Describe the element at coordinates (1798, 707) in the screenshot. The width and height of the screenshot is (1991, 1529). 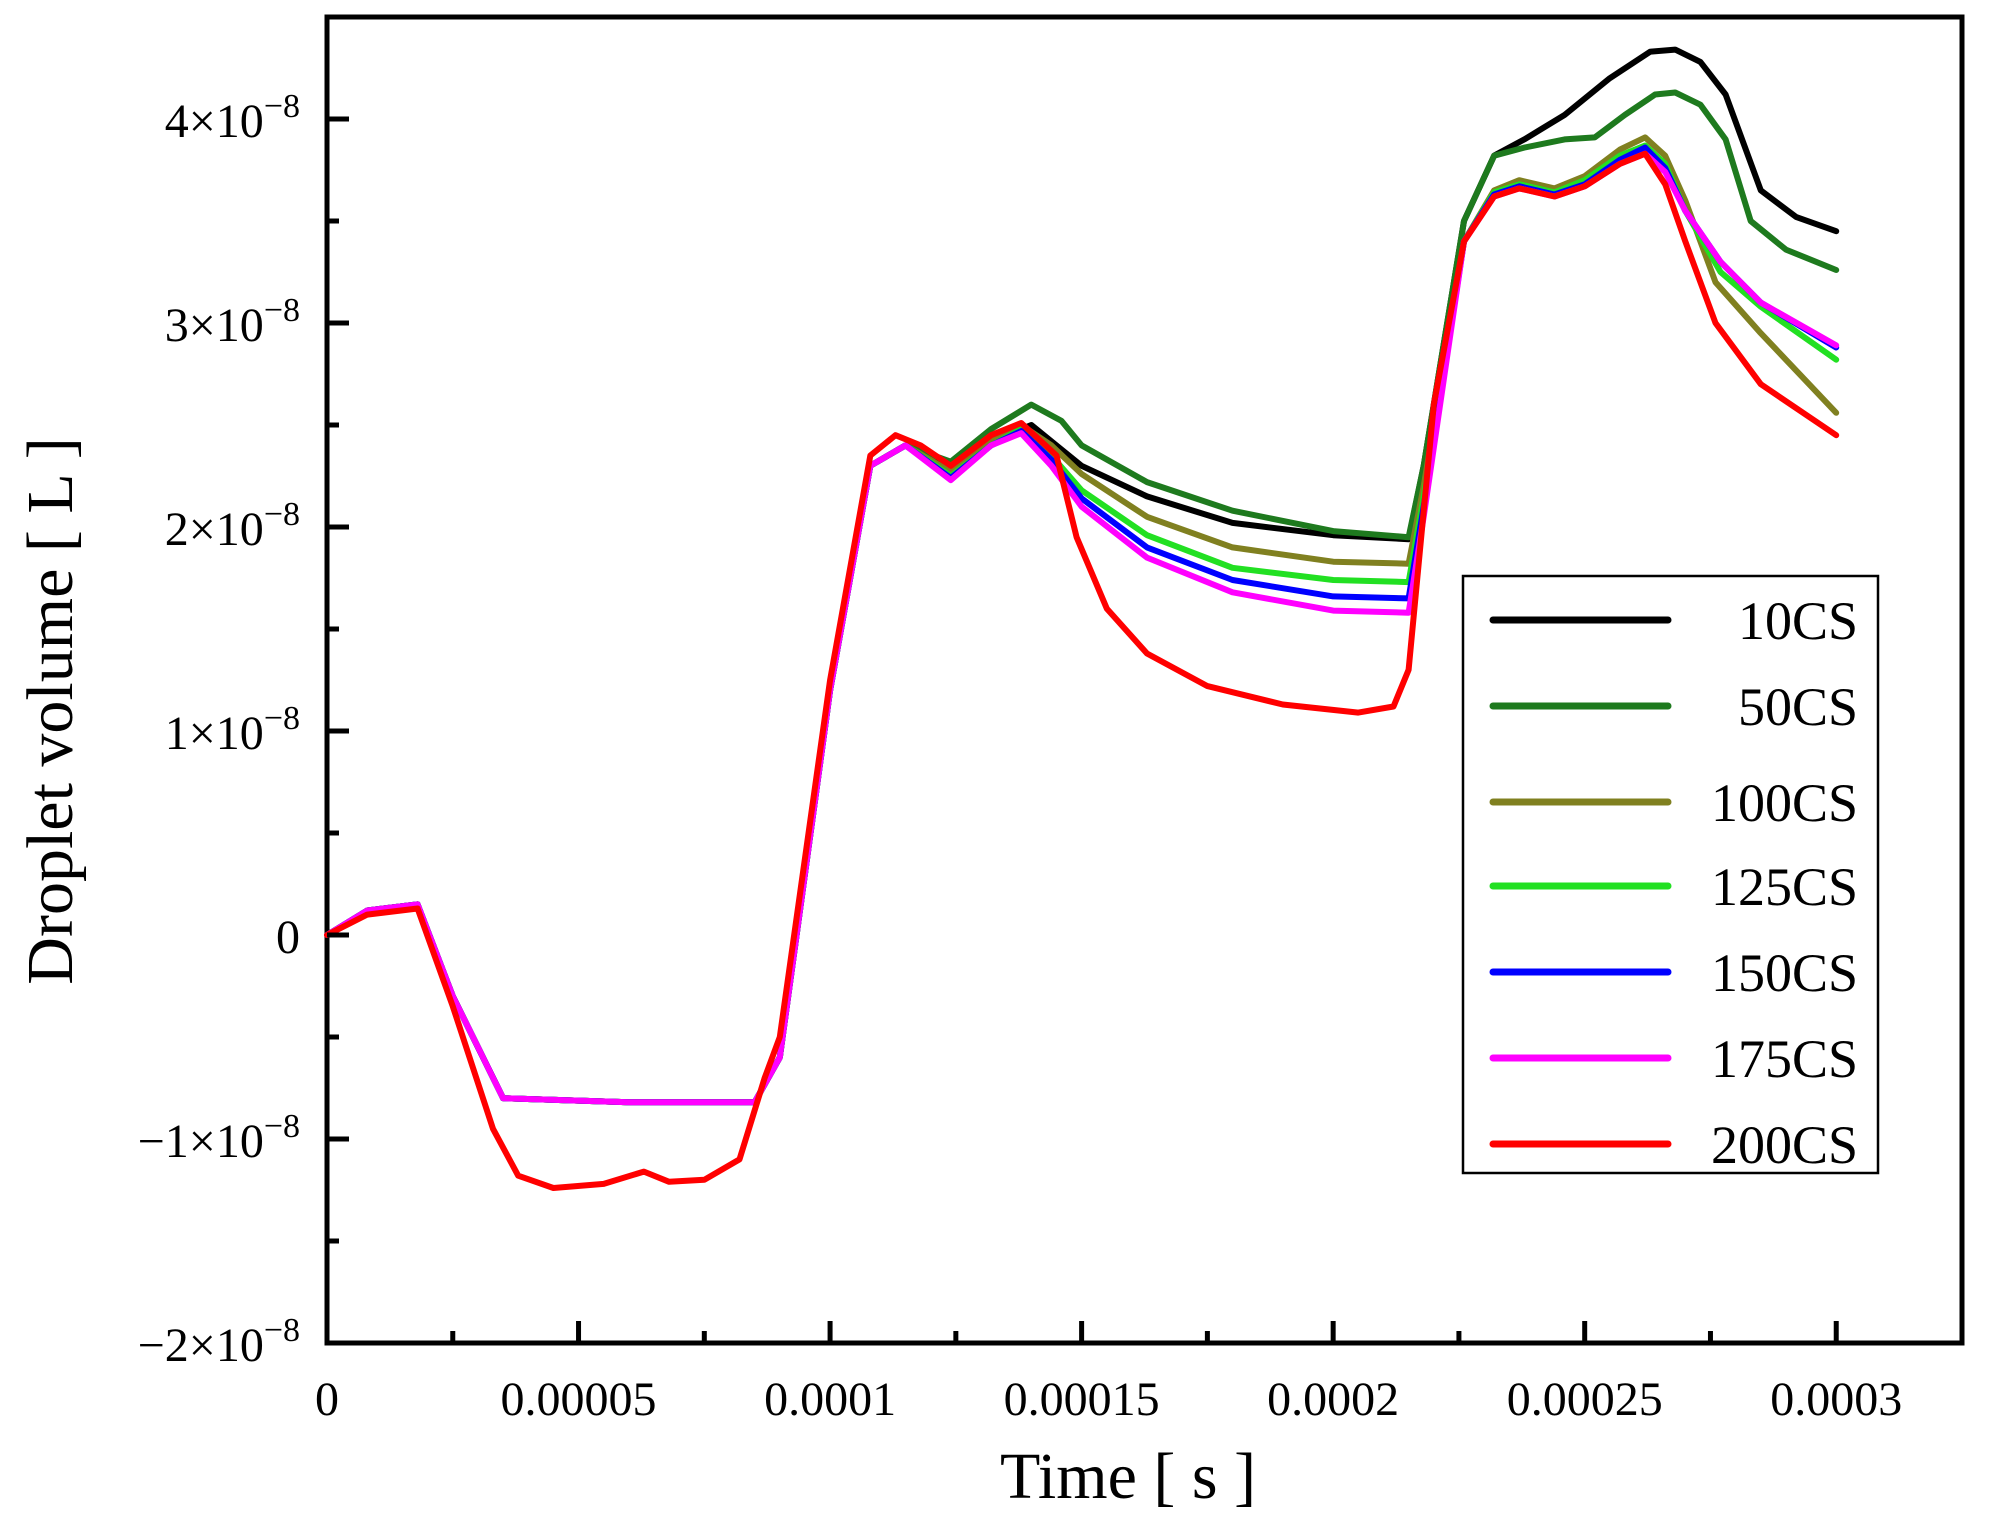
I see `legend-label-50cs: 50CS` at that location.